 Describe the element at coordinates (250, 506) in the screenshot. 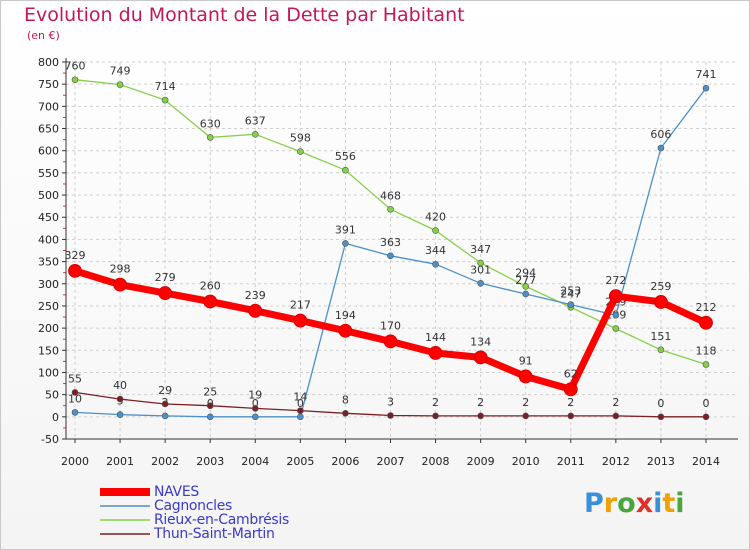

I see `legend-item-cagnoncles: Cagnoncles` at that location.